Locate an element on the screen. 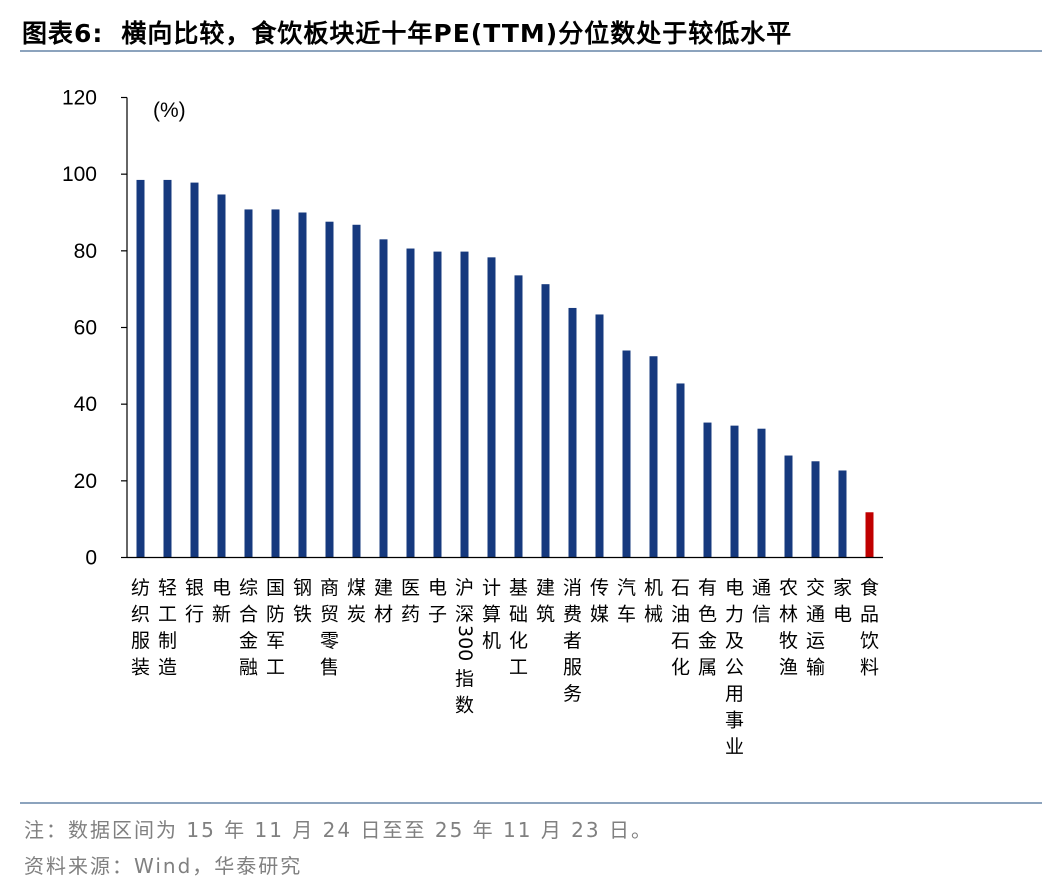  category-label-char: 造 is located at coordinates (167, 668).